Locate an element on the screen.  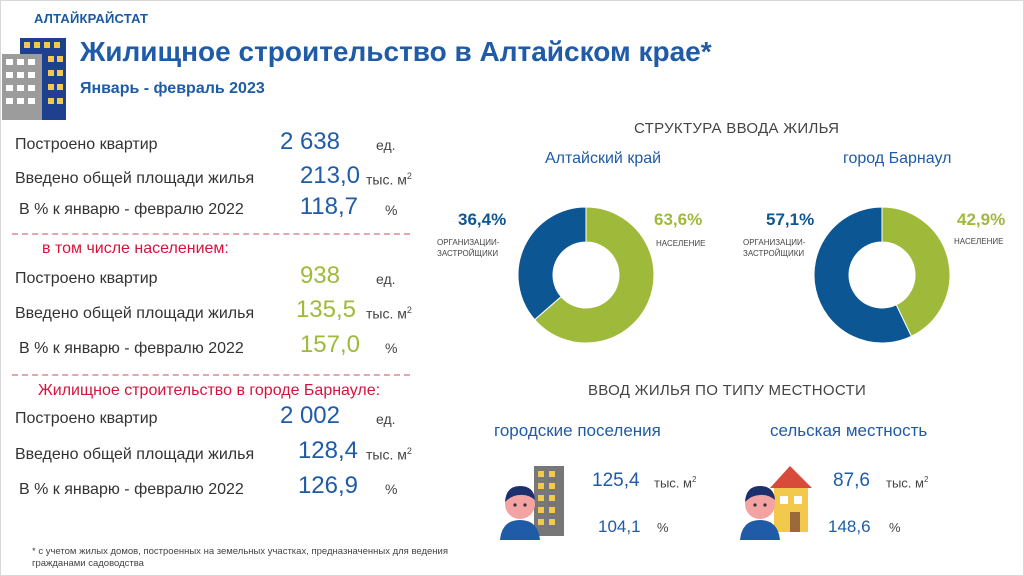
totals-pct-unit: % is located at coordinates (391, 210).